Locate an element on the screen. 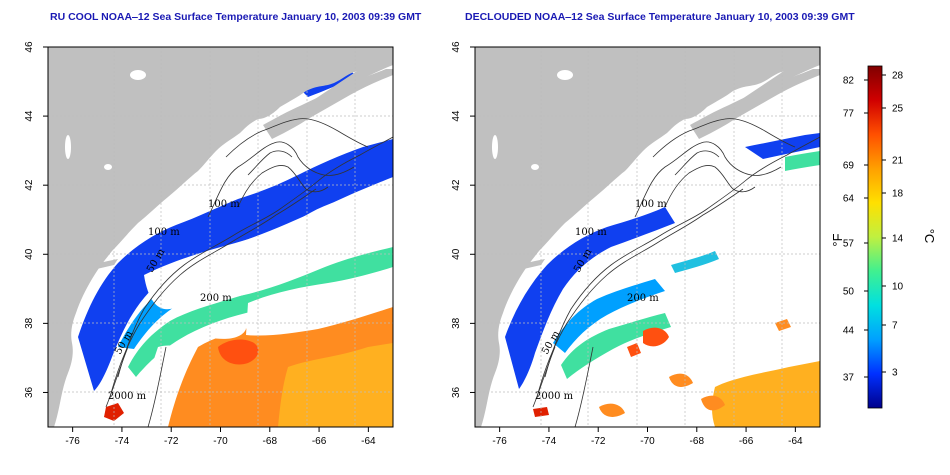 Image resolution: width=950 pixels, height=475 pixels. celsius-tick-label: 7 is located at coordinates (895, 326).